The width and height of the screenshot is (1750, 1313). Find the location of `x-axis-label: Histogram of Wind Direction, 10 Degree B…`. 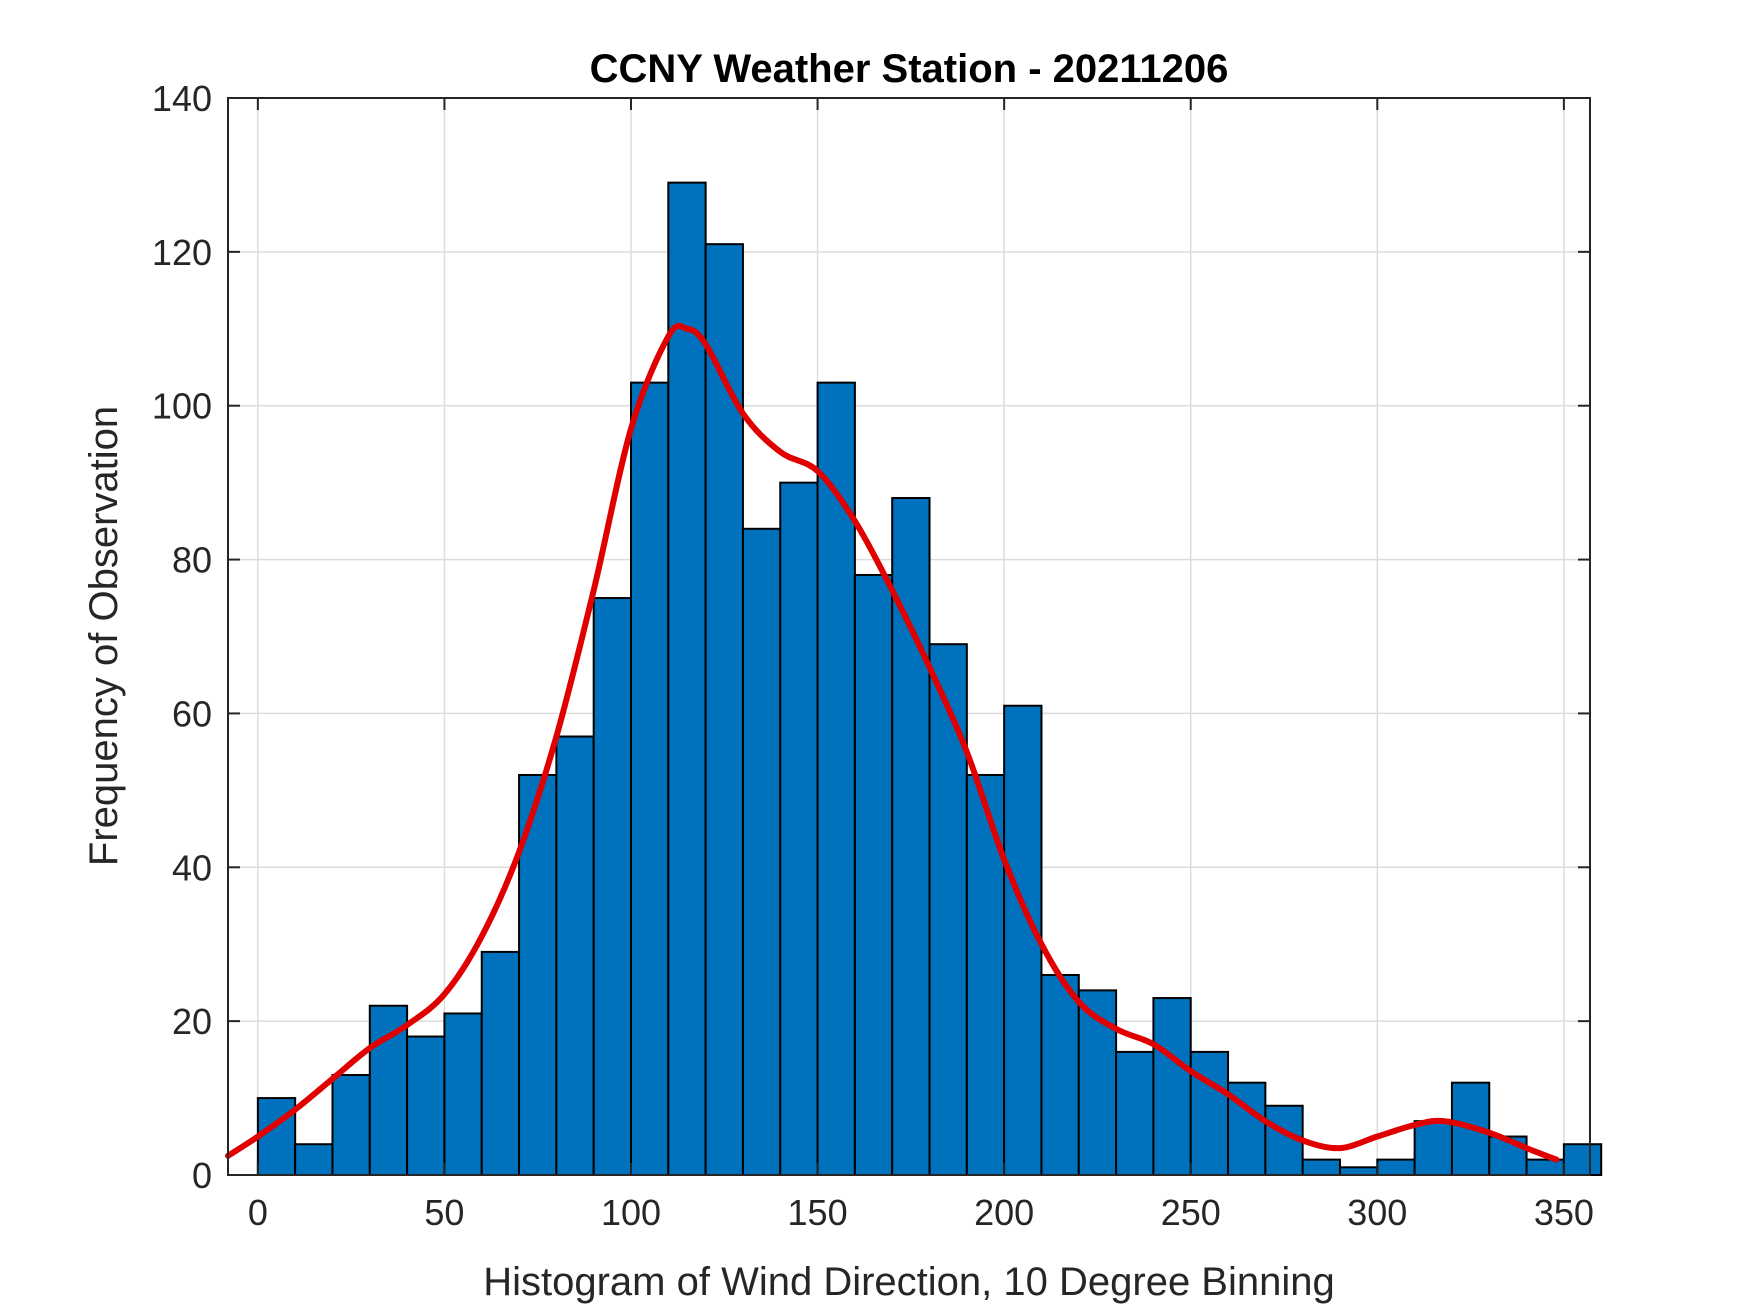

x-axis-label: Histogram of Wind Direction, 10 Degree B… is located at coordinates (909, 1282).